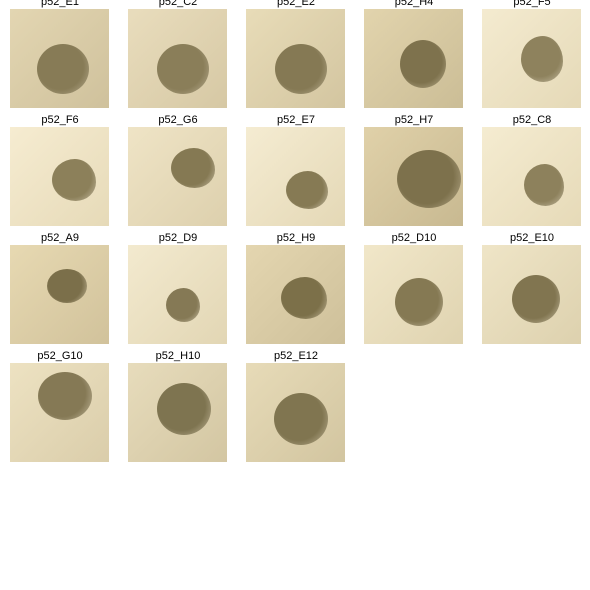  I want to click on well-label: p52_E1, so click(60, 4).